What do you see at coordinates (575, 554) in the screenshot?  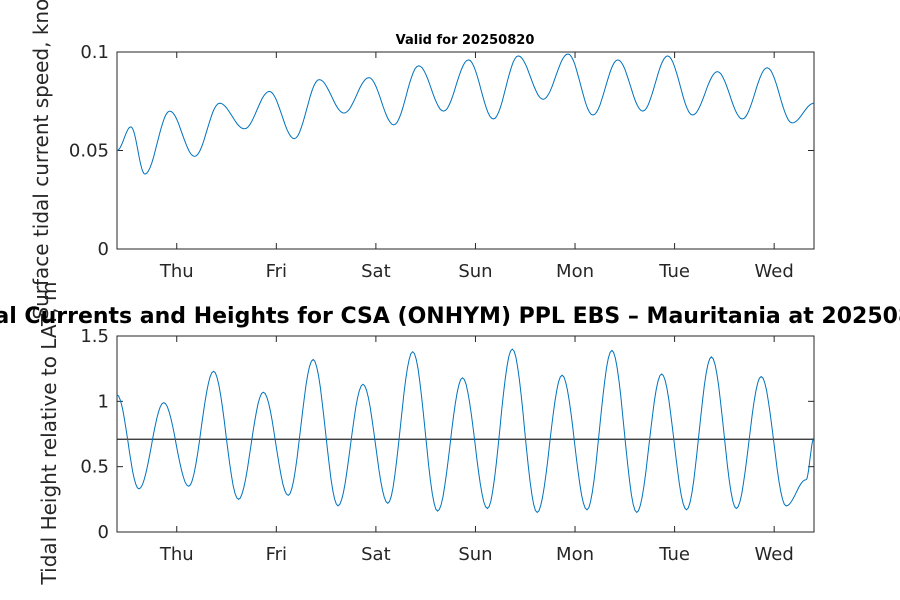 I see `bottom-xtick-label: Mon` at bounding box center [575, 554].